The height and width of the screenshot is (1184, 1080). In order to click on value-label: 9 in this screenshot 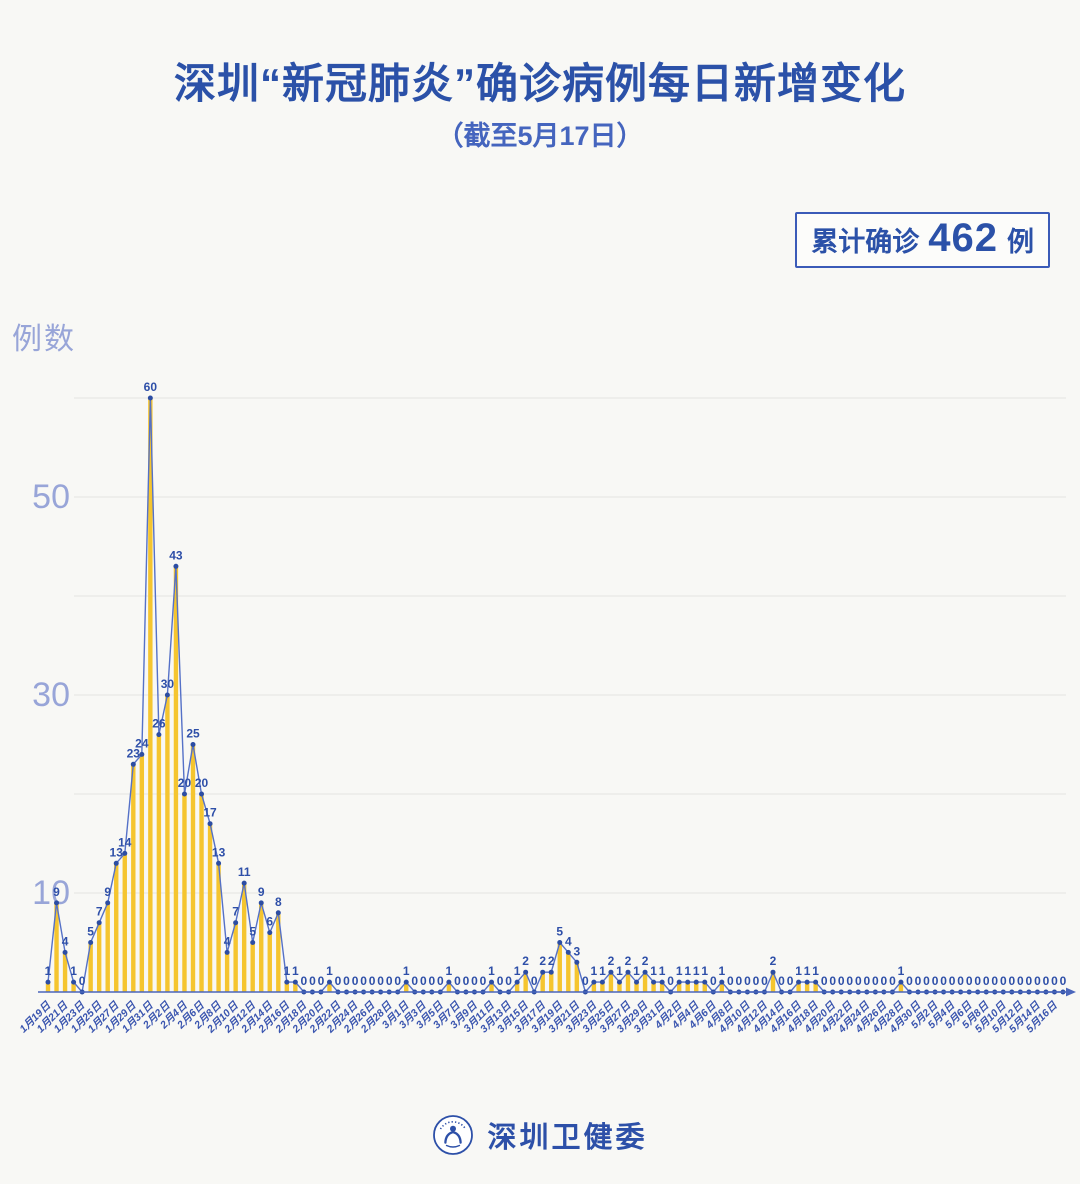, I will do `click(56, 892)`.